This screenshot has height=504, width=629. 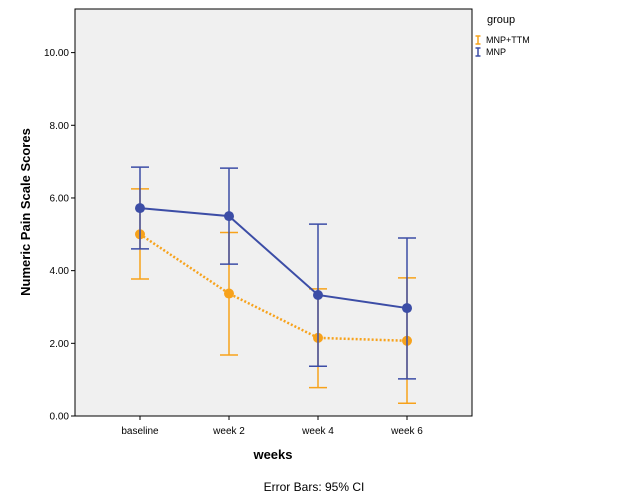 What do you see at coordinates (56, 53) in the screenshot?
I see `y-tick-label: 10.00` at bounding box center [56, 53].